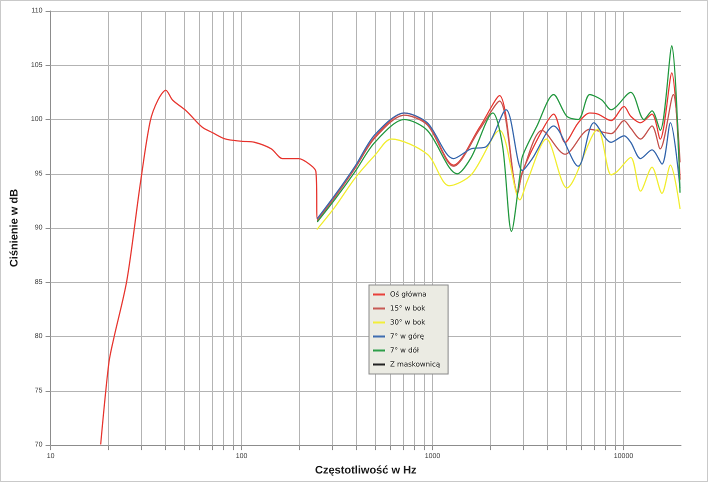 The width and height of the screenshot is (708, 482). What do you see at coordinates (366, 470) in the screenshot?
I see `x-axis-title: Częstotliwość w Hz` at bounding box center [366, 470].